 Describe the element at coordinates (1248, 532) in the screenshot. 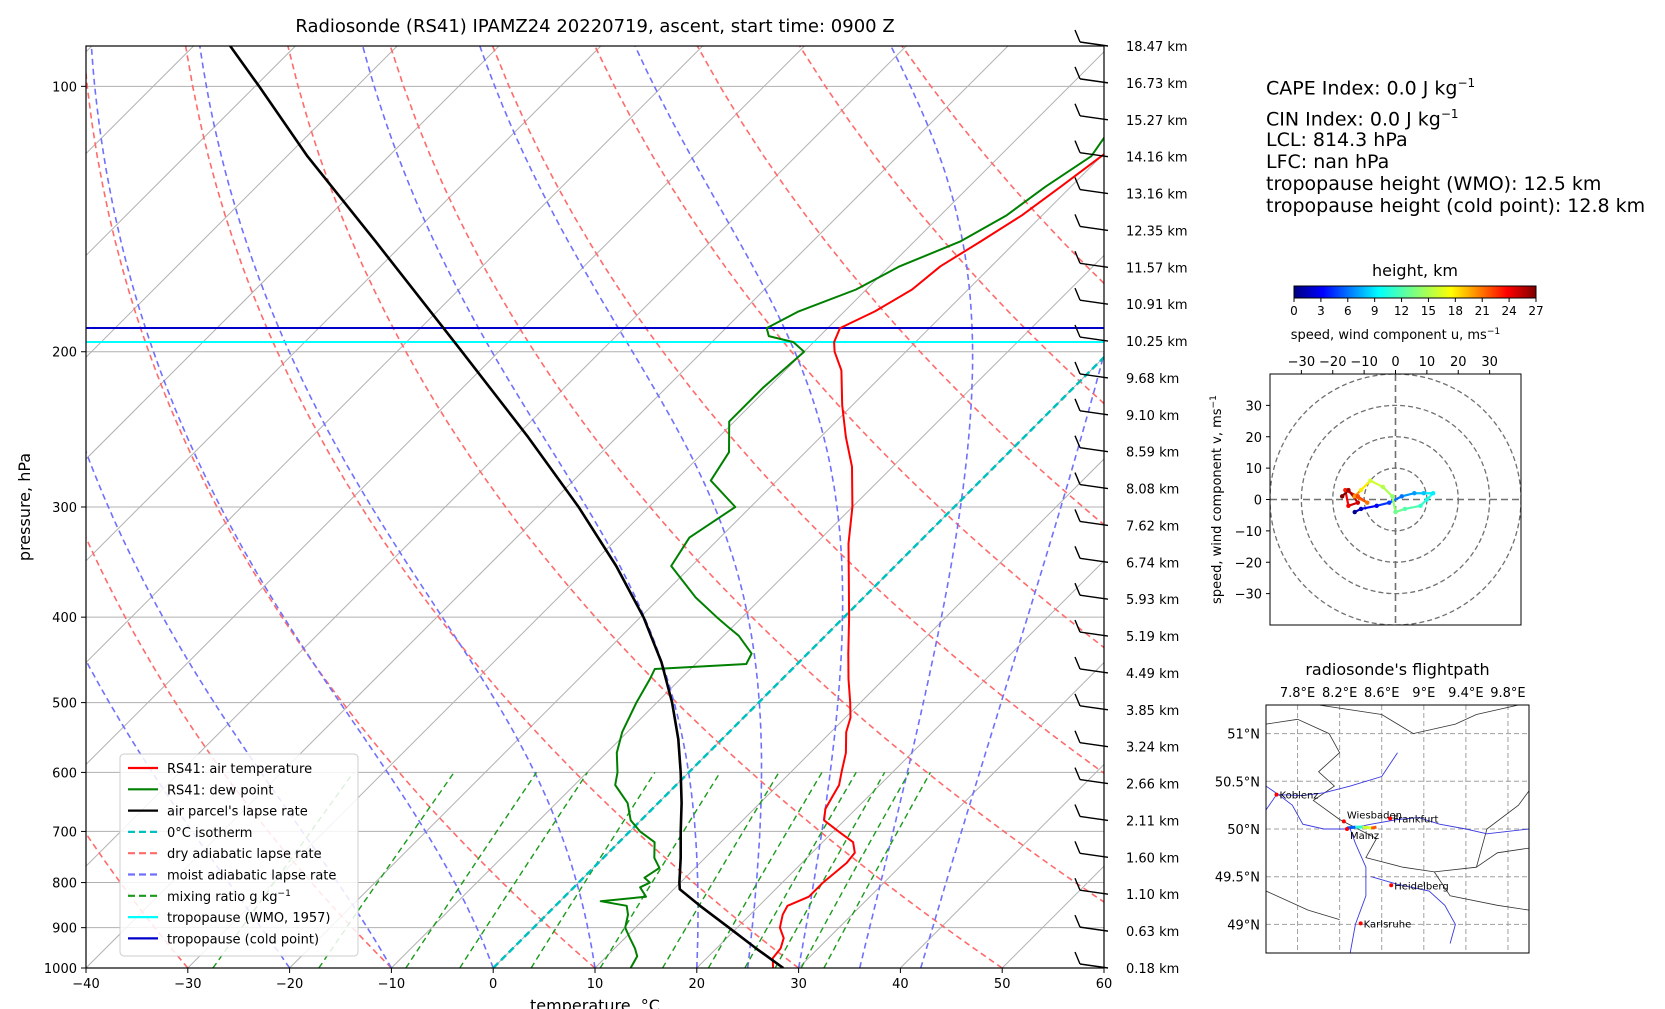

I see `hodograph-y-tick-label: −10` at that location.